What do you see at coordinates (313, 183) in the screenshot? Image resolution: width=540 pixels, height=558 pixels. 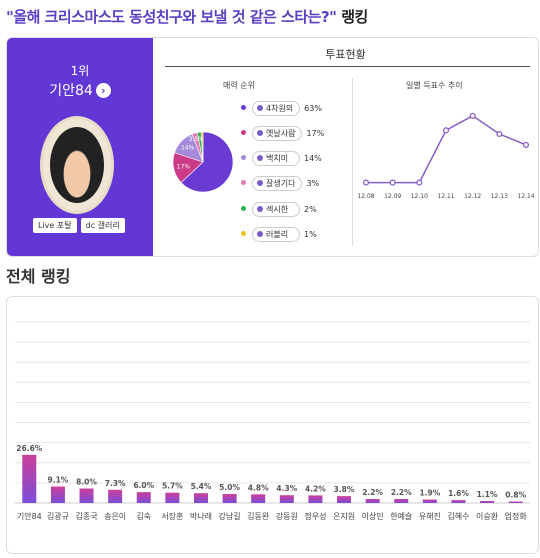 I see `legend-percent: 3%` at bounding box center [313, 183].